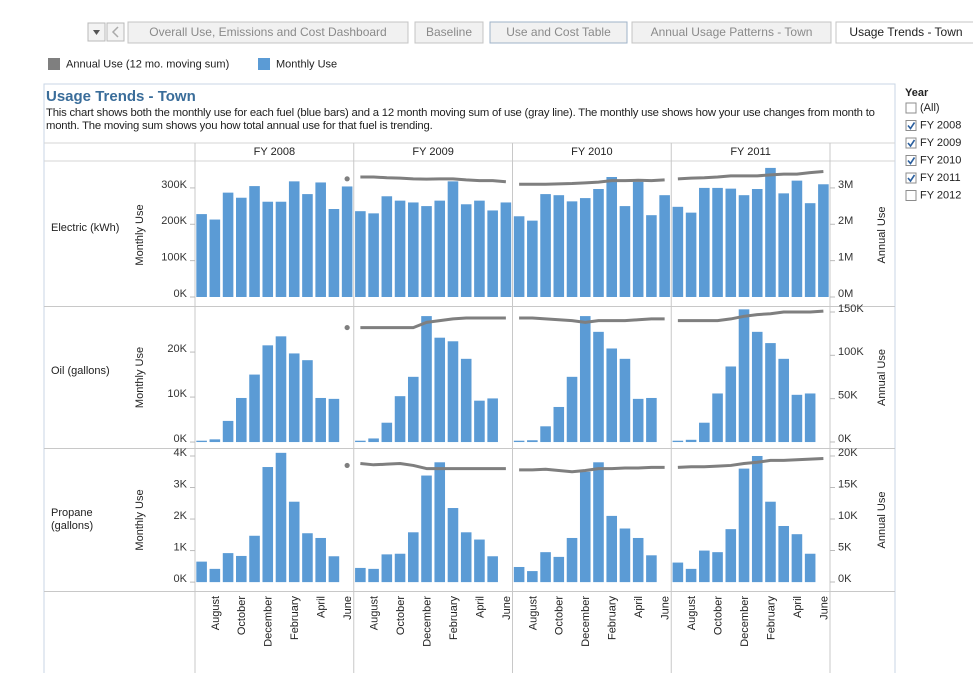  What do you see at coordinates (930, 108) in the screenshot?
I see `filter-option: (All)` at bounding box center [930, 108].